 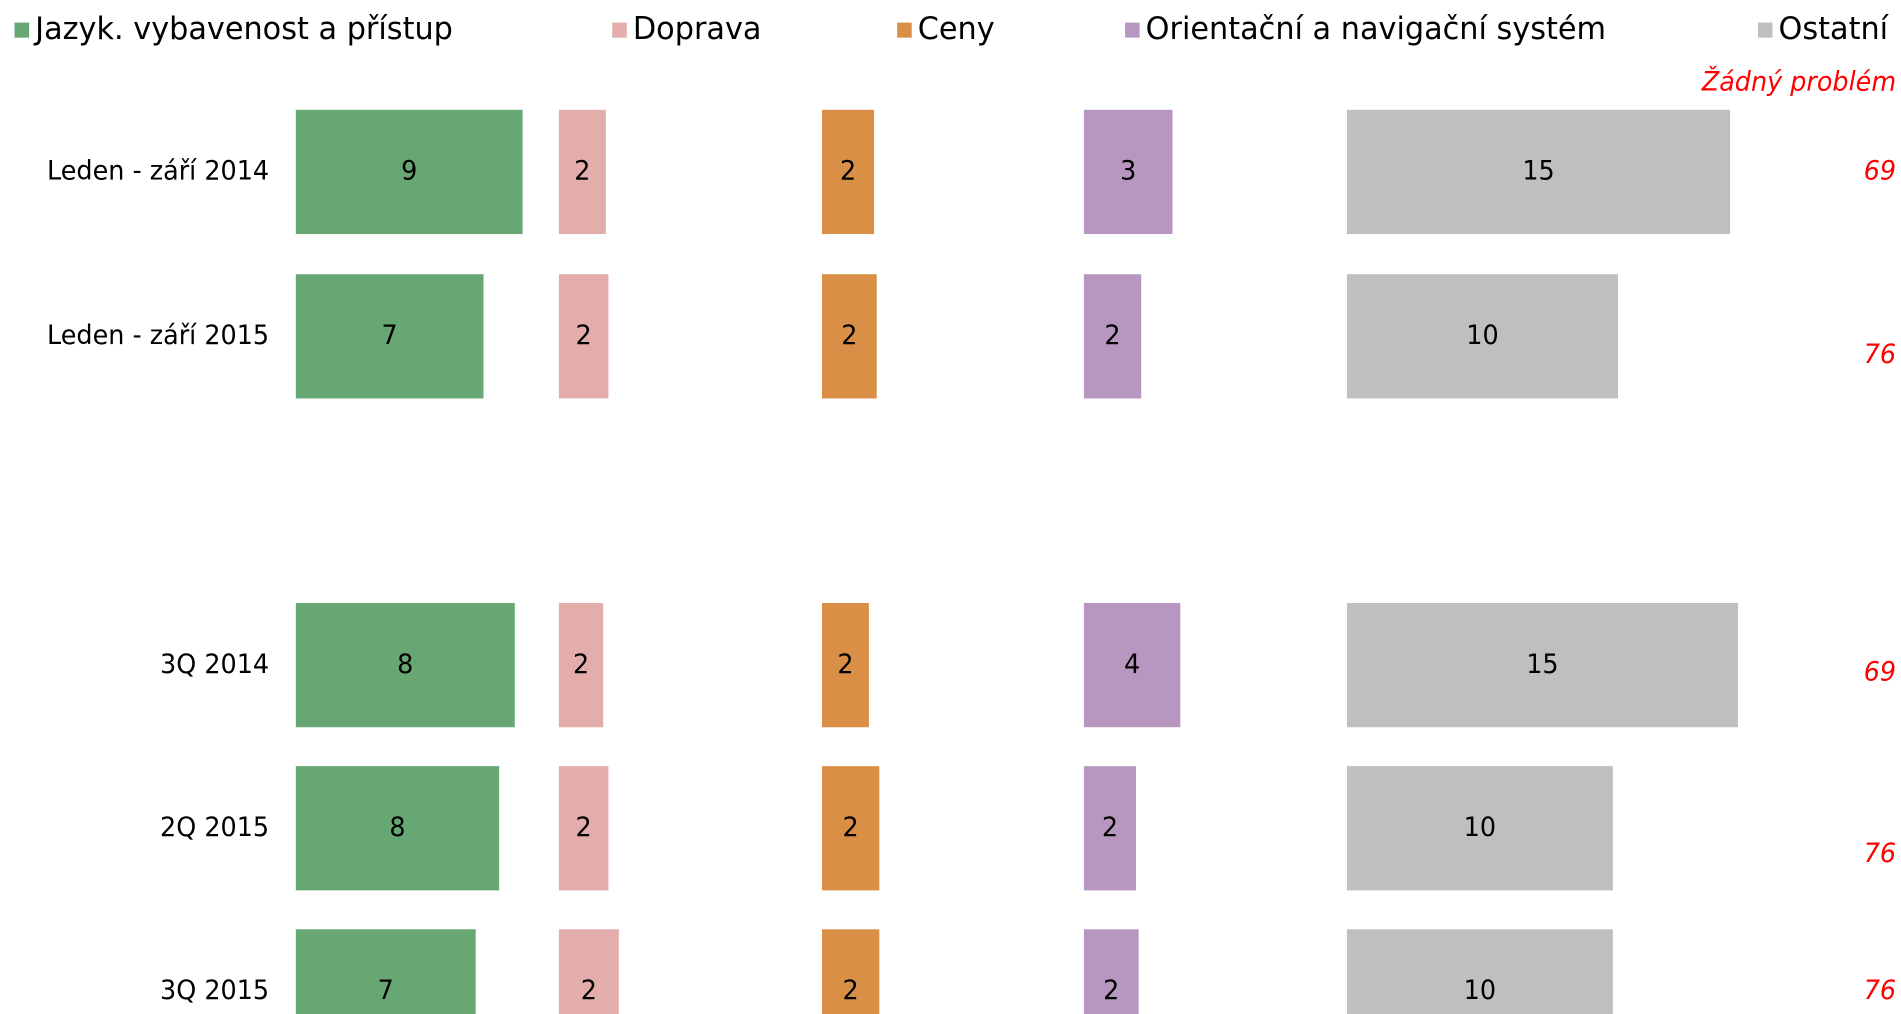 What do you see at coordinates (214, 664) in the screenshot?
I see `category-label: 3Q 2014` at bounding box center [214, 664].